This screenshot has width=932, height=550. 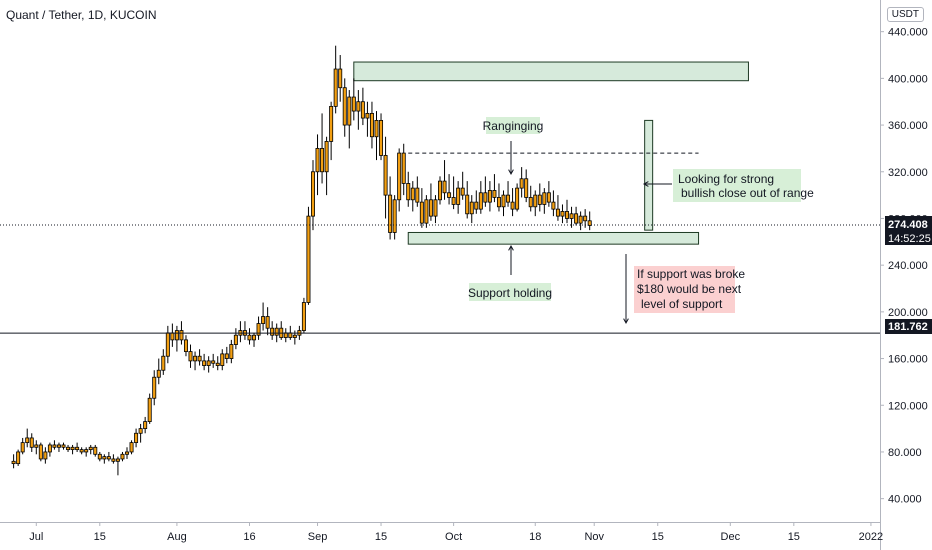 What do you see at coordinates (81, 15) in the screenshot?
I see `chart-title: Quant / Tether, 1D, KUCOIN` at bounding box center [81, 15].